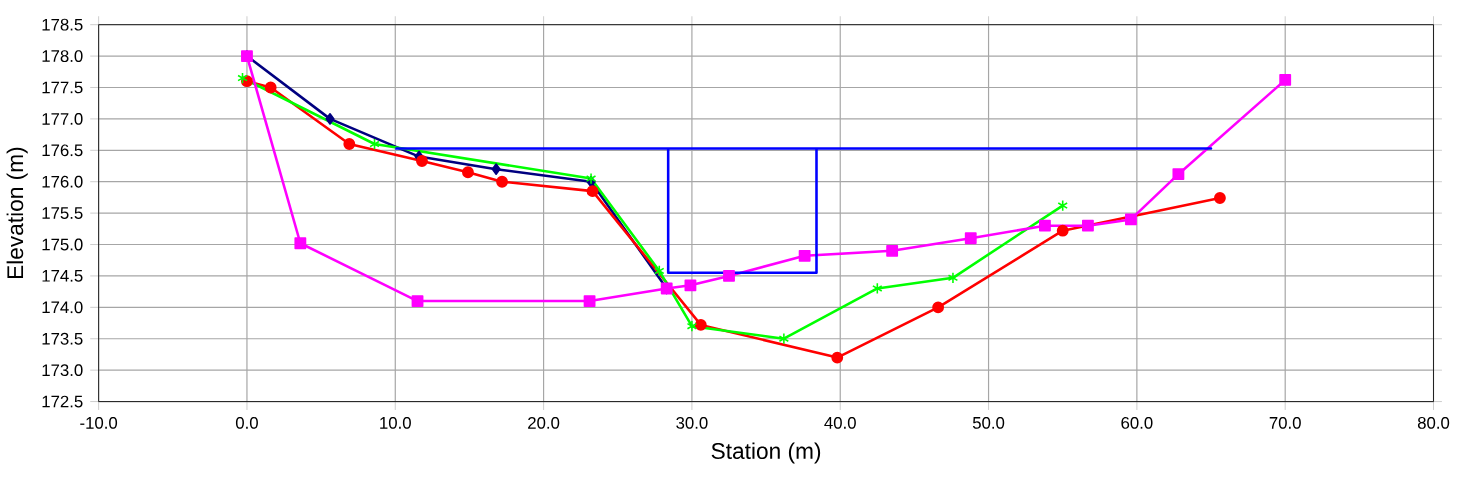 This screenshot has height=488, width=1471. I want to click on y-tick-label: 178.5, so click(62, 24).